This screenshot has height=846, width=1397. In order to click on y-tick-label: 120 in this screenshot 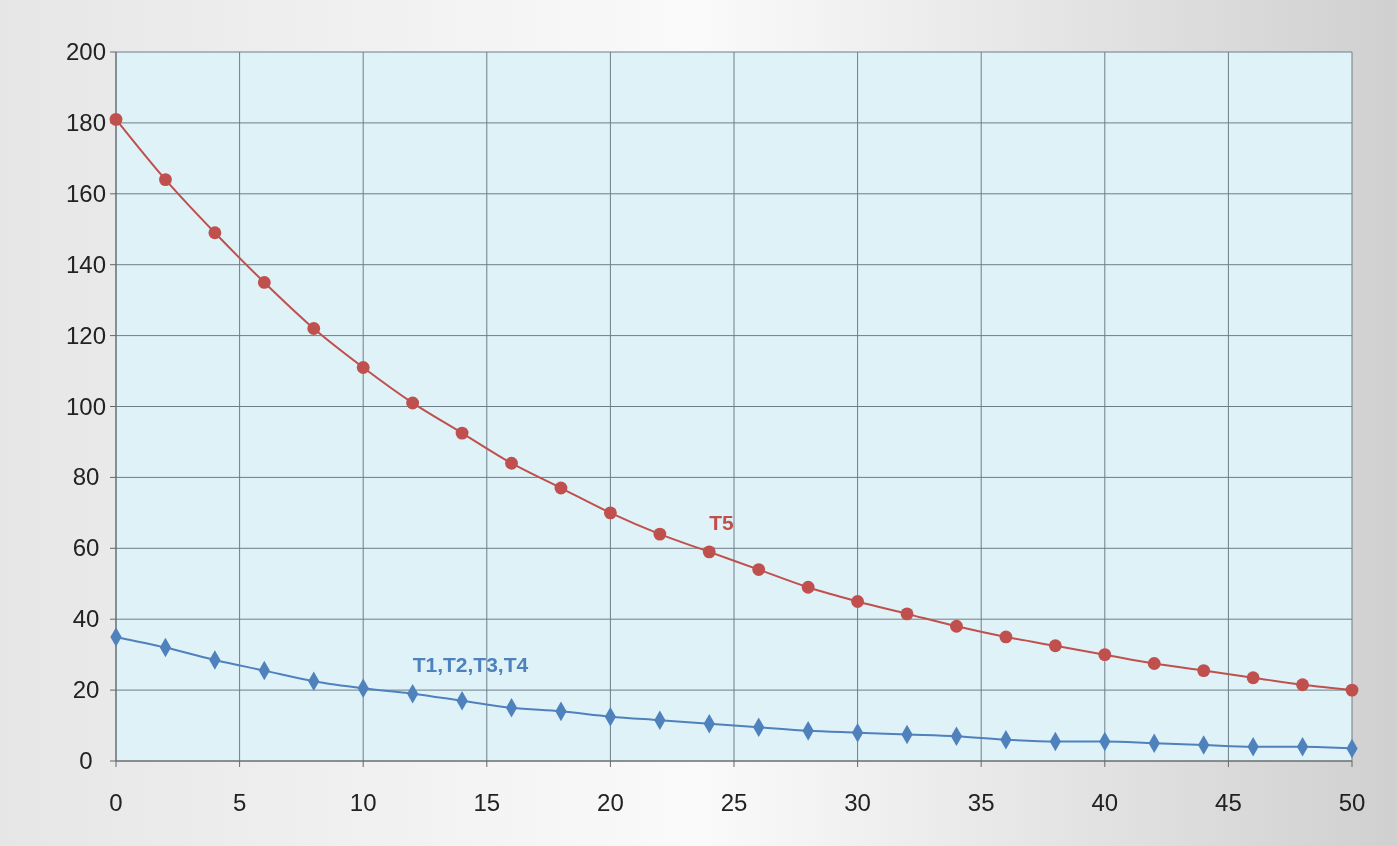, I will do `click(86, 335)`.